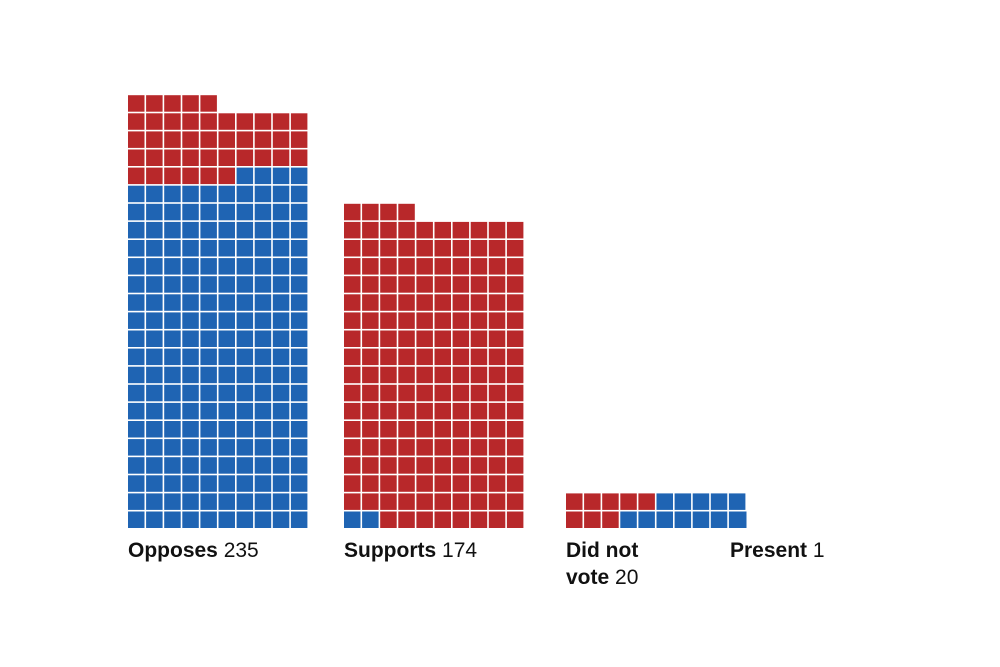 The height and width of the screenshot is (667, 1000). I want to click on label-present: Present 1, so click(777, 550).